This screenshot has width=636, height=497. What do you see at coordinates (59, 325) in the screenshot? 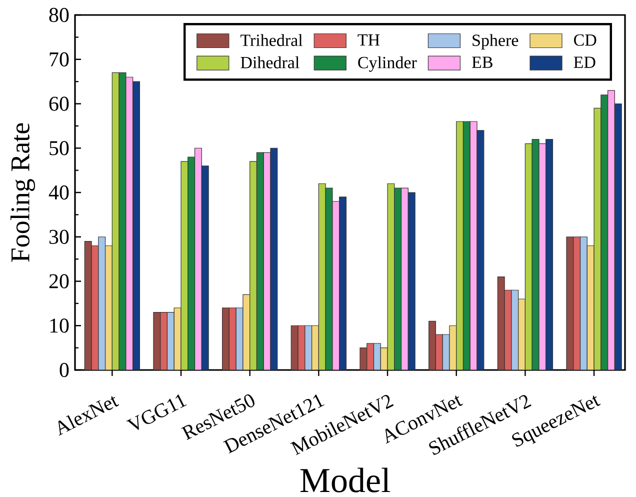
I see `y-tick-label: 10` at bounding box center [59, 325].